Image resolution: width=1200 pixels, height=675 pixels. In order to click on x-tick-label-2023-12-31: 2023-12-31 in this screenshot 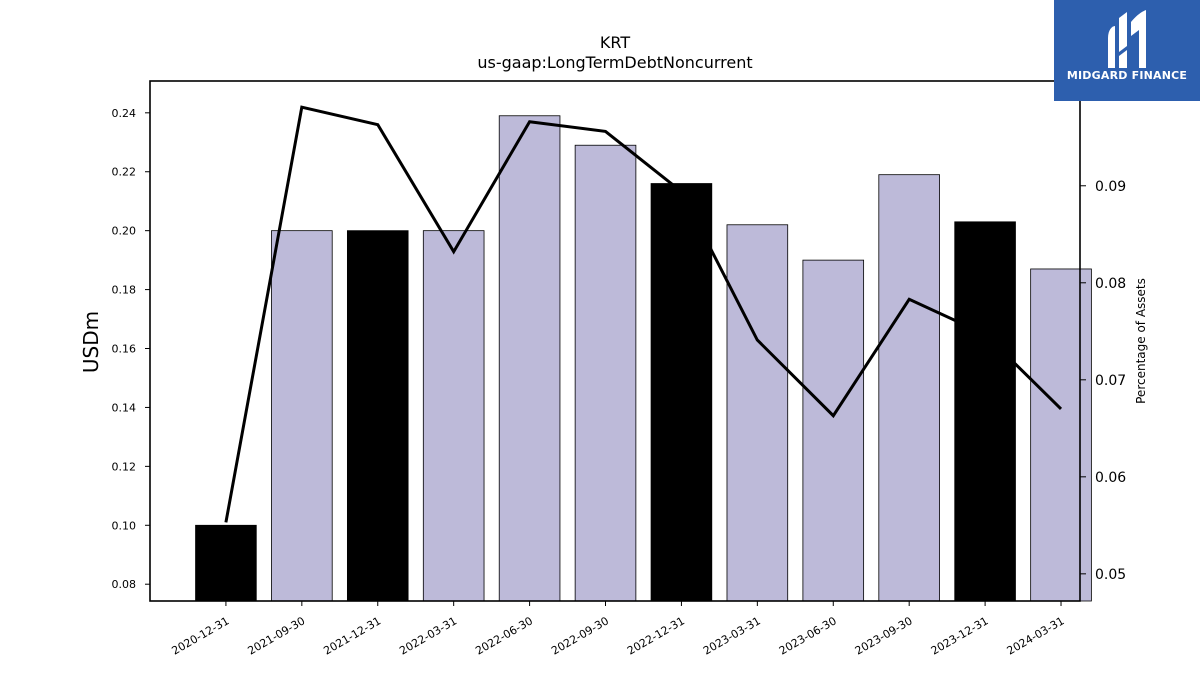, I will do `click(960, 635)`.